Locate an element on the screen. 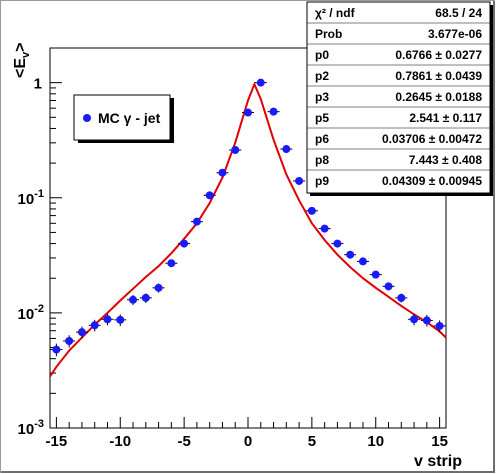 The width and height of the screenshot is (496, 474). y-tick-label: 10⁻² is located at coordinates (31, 313).